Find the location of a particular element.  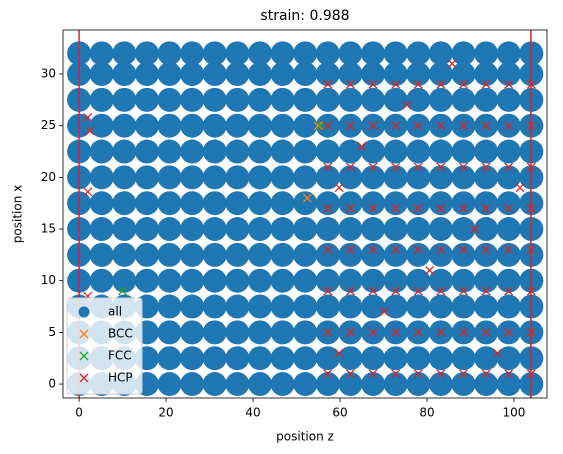

legend-label: all is located at coordinates (115, 312).